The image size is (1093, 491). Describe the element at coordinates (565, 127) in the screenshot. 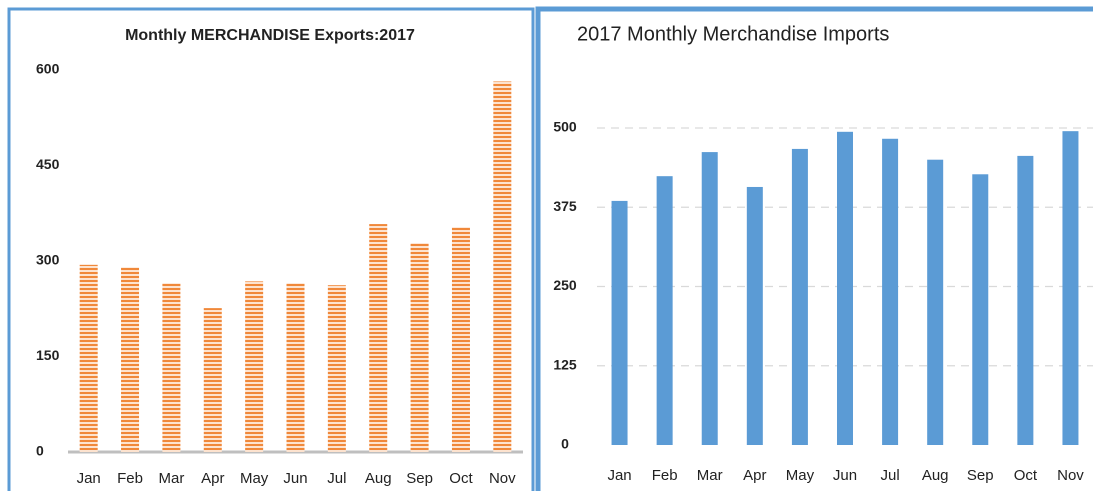

I see `y-tick-label: 500` at that location.